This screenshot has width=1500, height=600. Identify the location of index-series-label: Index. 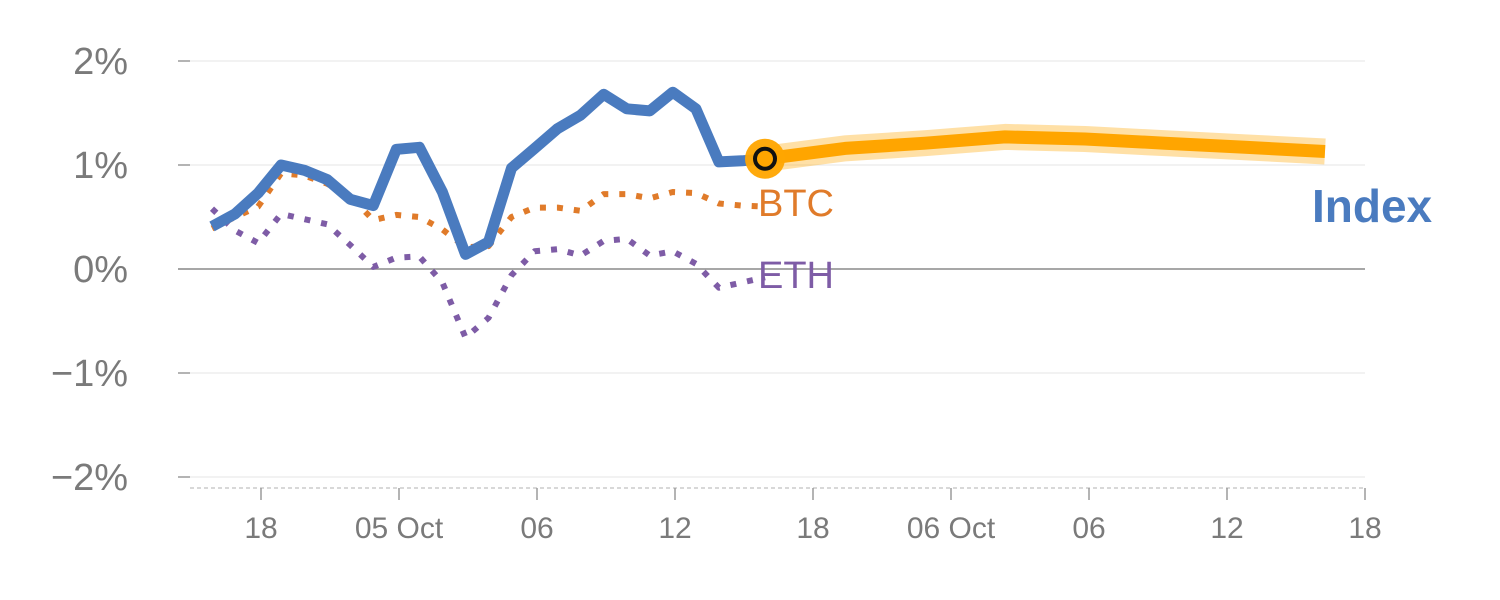
(1372, 206).